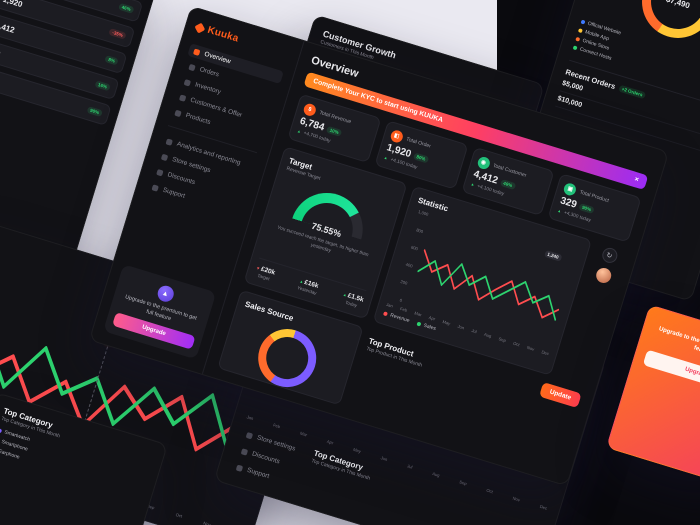 The image size is (700, 525). I want to click on mini-stat-delta: 8%, so click(111, 60).